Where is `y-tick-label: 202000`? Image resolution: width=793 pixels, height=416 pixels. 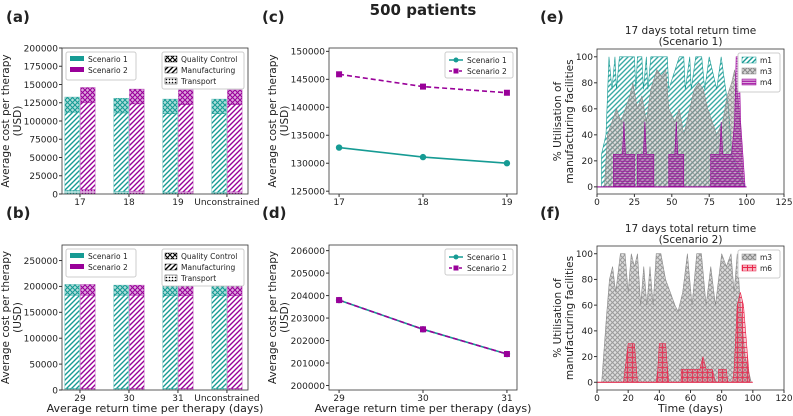
y-tick-label: 202000 is located at coordinates (308, 342).